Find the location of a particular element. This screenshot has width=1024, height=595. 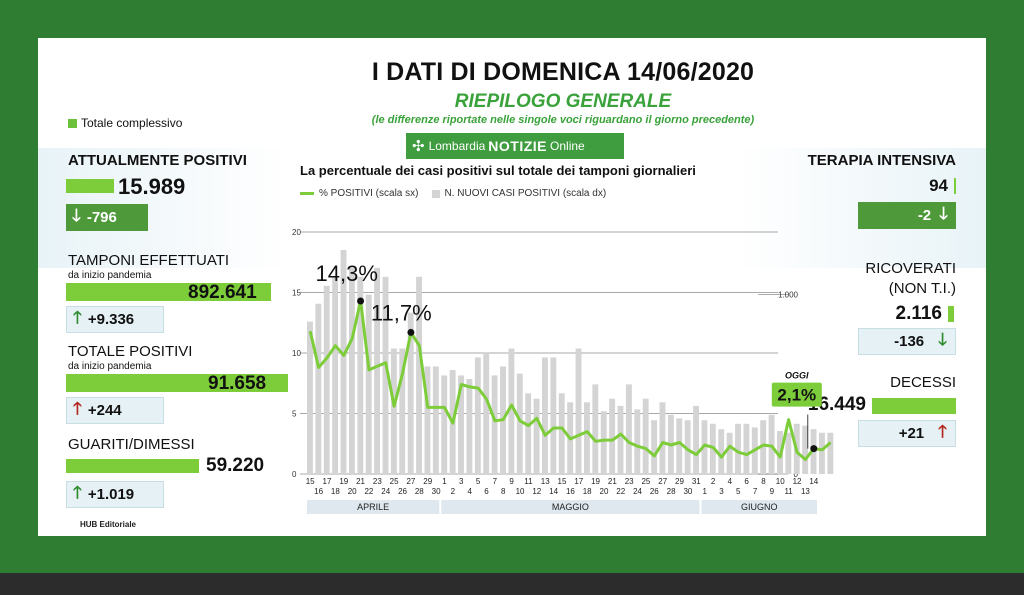

x-tick-label: 7 is located at coordinates (495, 481).